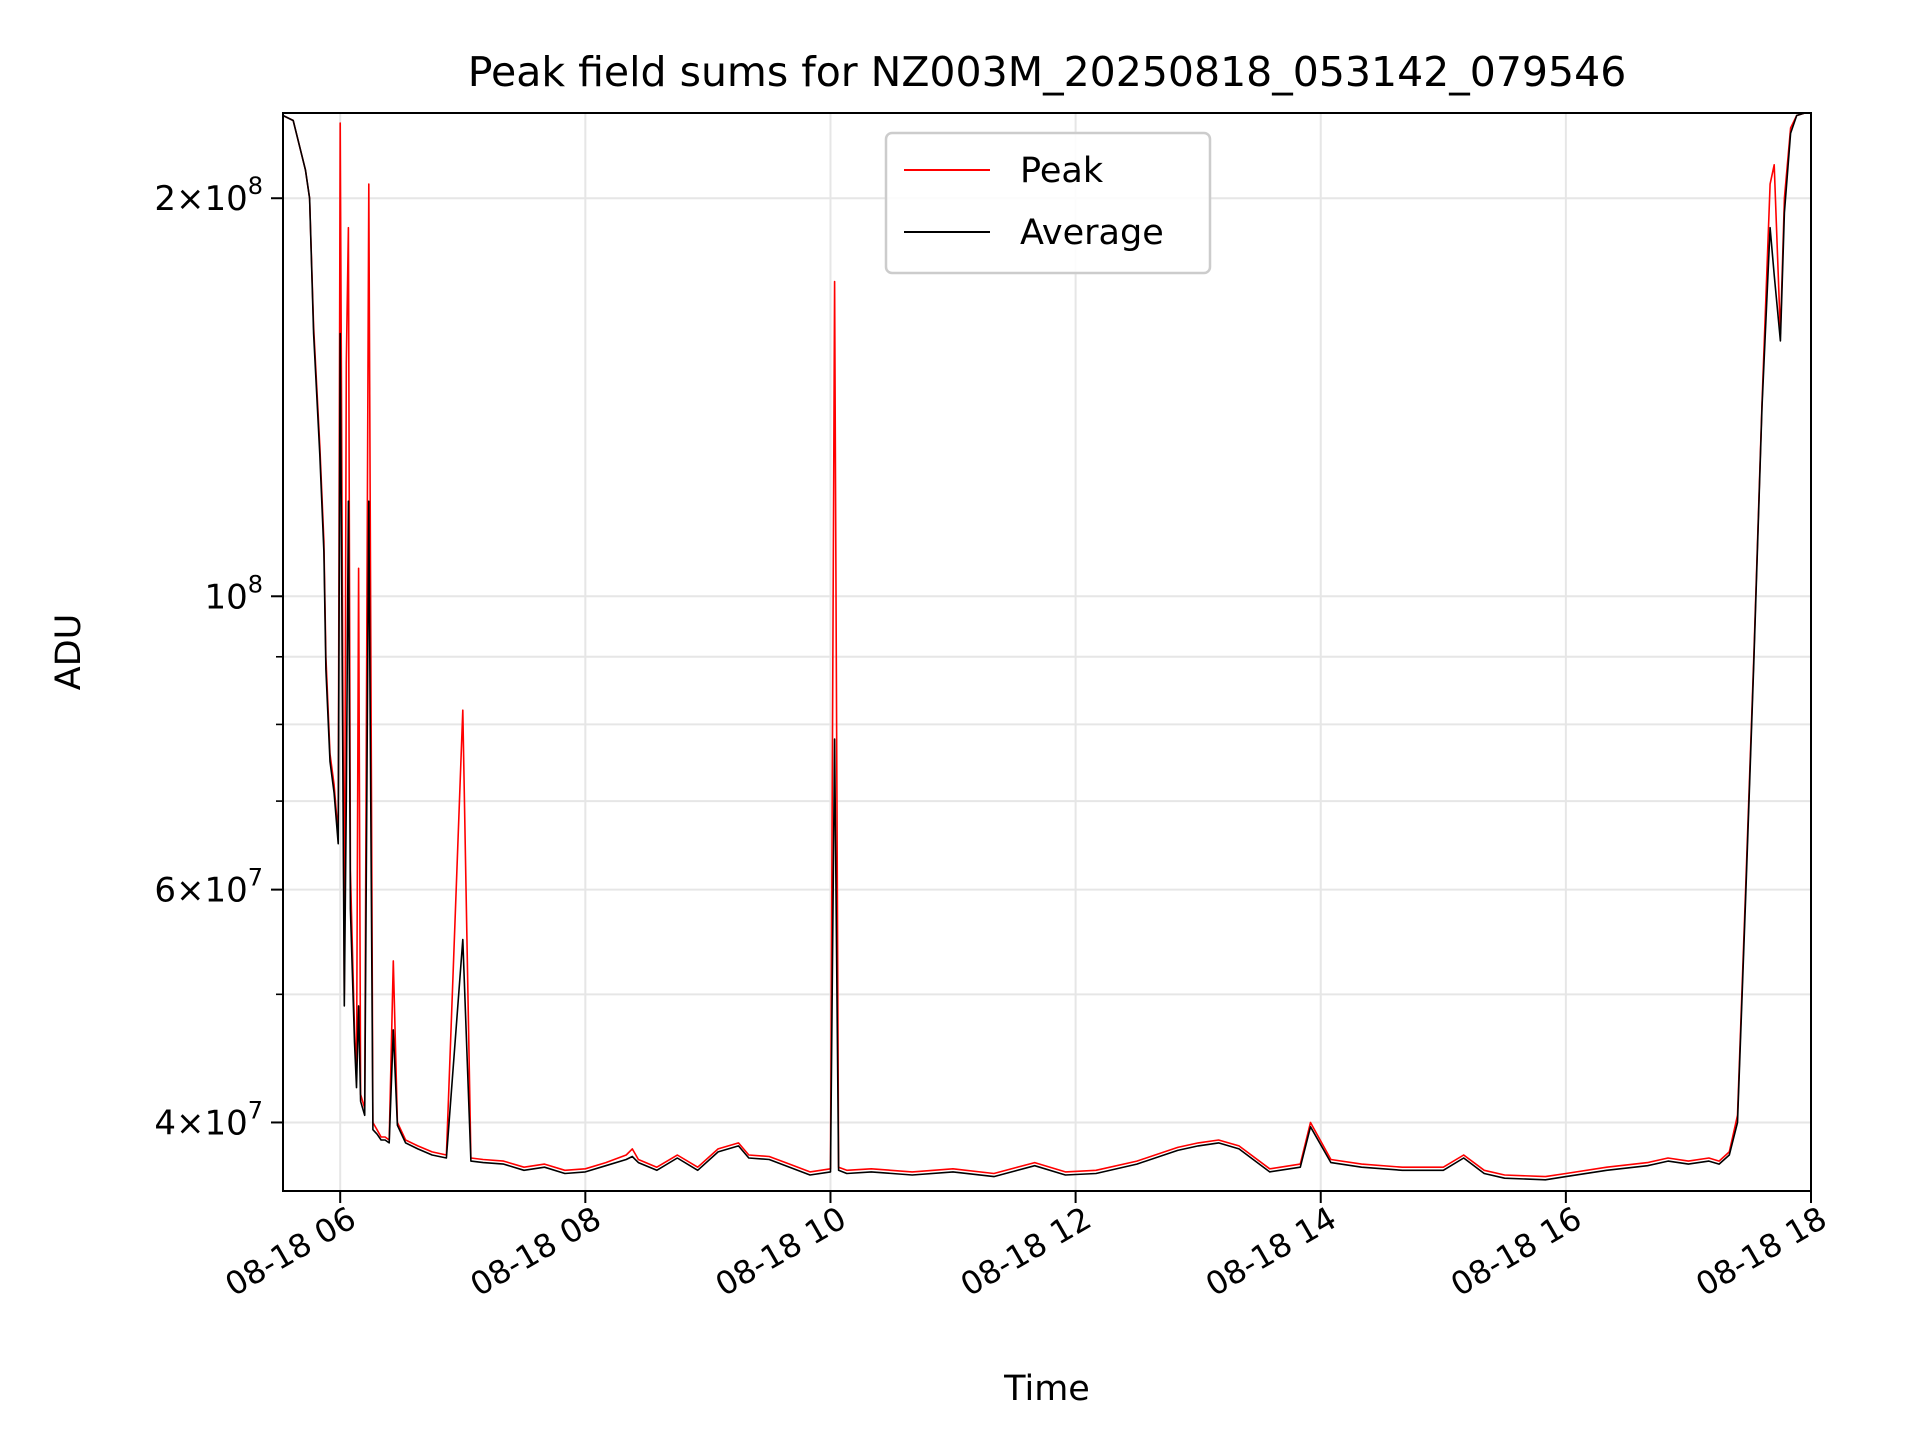 The width and height of the screenshot is (1920, 1440). I want to click on y-tick-label: 6×10⁷, so click(208, 887).